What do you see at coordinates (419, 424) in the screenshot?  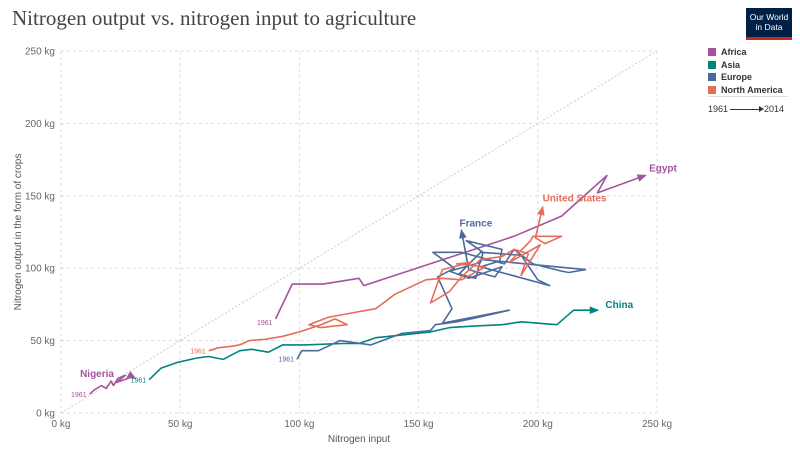 I see `x-tick-label: 150 kg` at bounding box center [419, 424].